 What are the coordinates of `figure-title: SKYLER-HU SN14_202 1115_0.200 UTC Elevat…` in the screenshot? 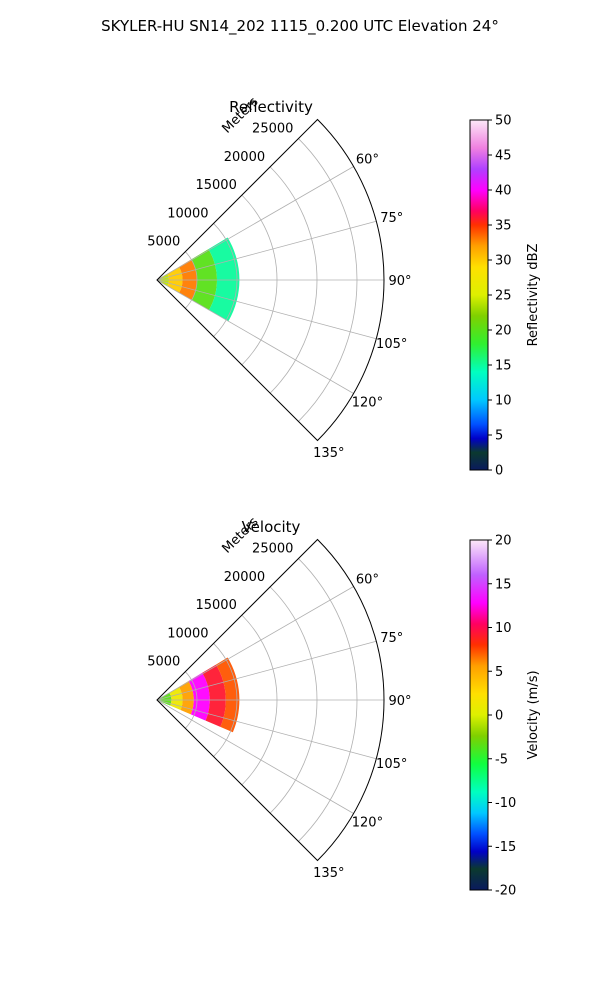 It's located at (300, 26).